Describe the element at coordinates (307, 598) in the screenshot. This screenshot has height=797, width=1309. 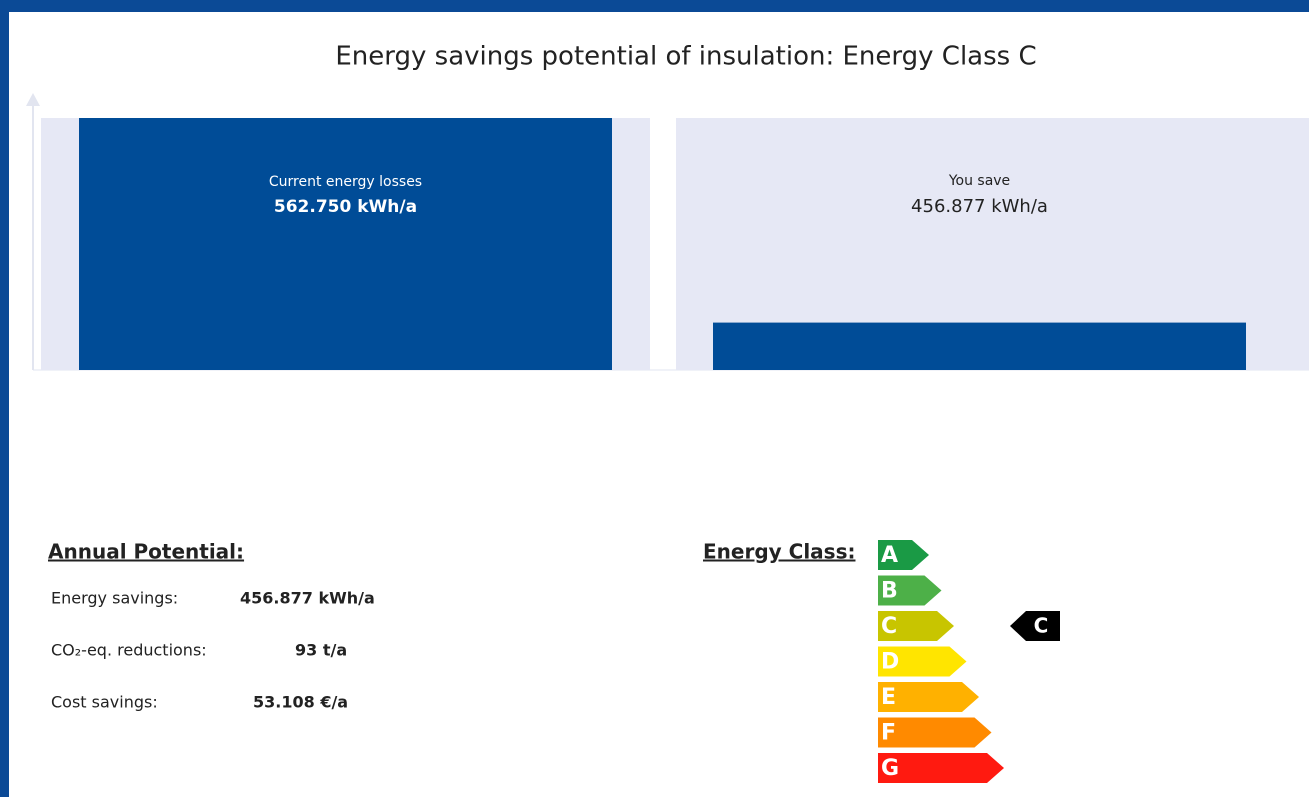
I see `potential-value: 456.877 kWh/a` at that location.